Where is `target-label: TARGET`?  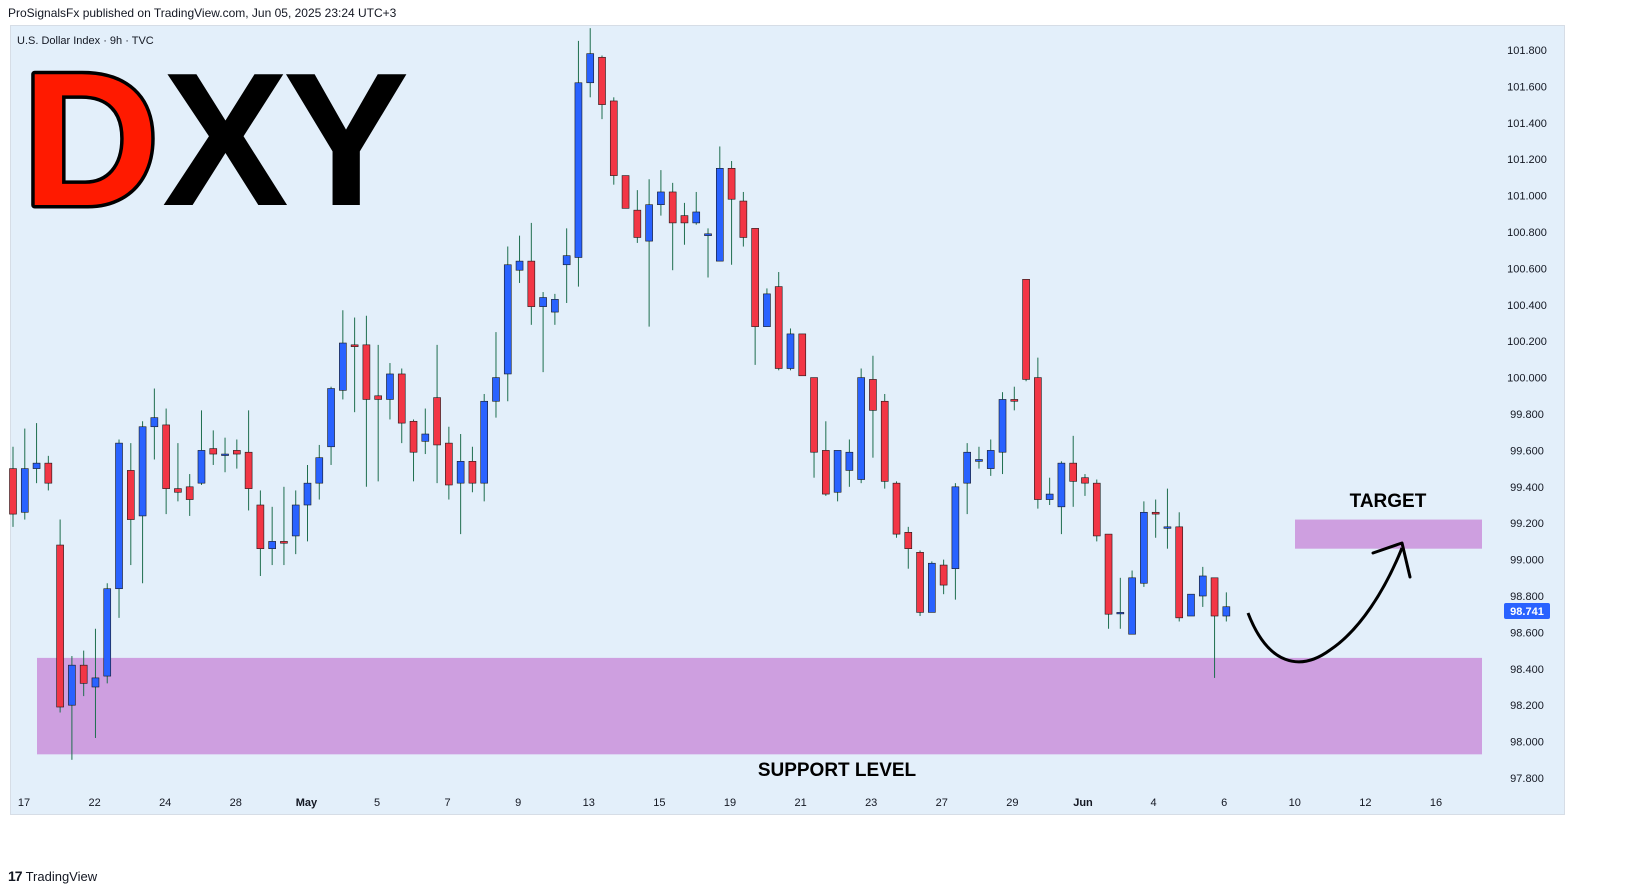
target-label: TARGET is located at coordinates (1388, 501).